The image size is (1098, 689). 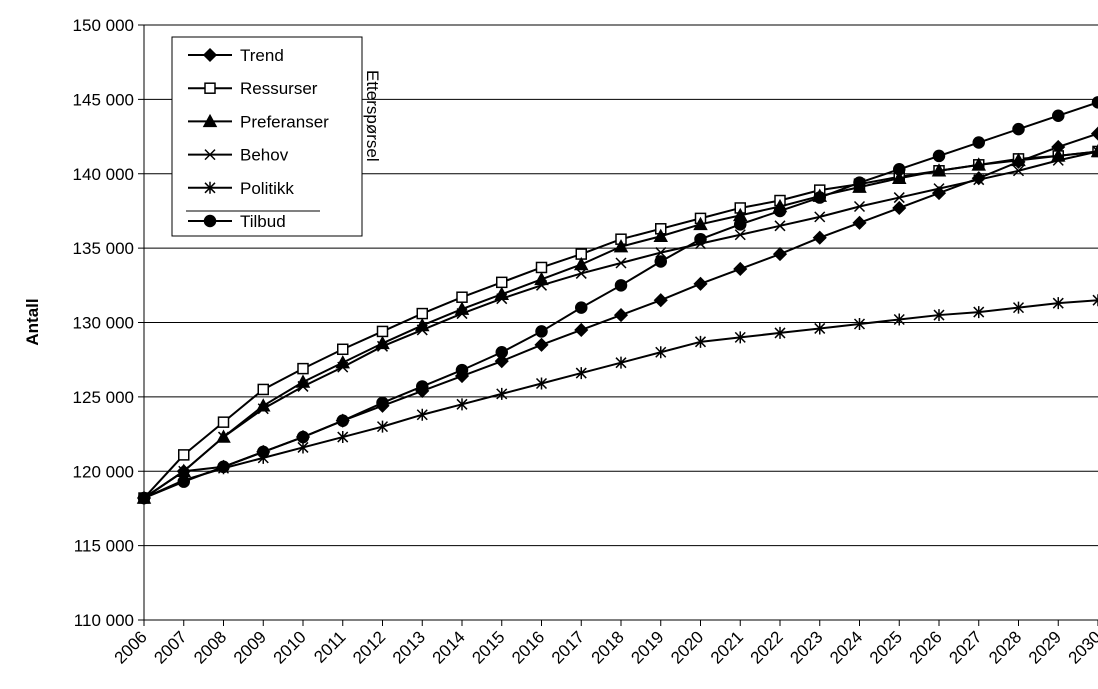 What do you see at coordinates (103, 174) in the screenshot?
I see `y-tick-label: 140 000` at bounding box center [103, 174].